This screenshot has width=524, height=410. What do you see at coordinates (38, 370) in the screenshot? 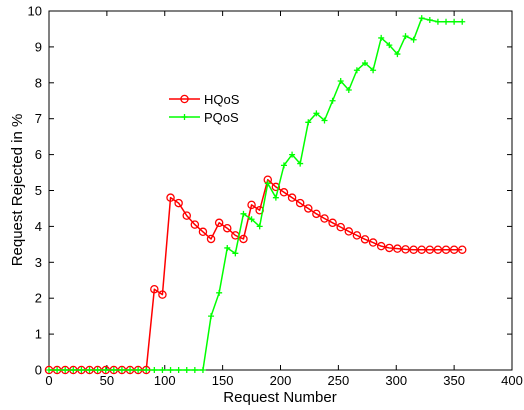
I see `y-tick-label: 0` at bounding box center [38, 370].